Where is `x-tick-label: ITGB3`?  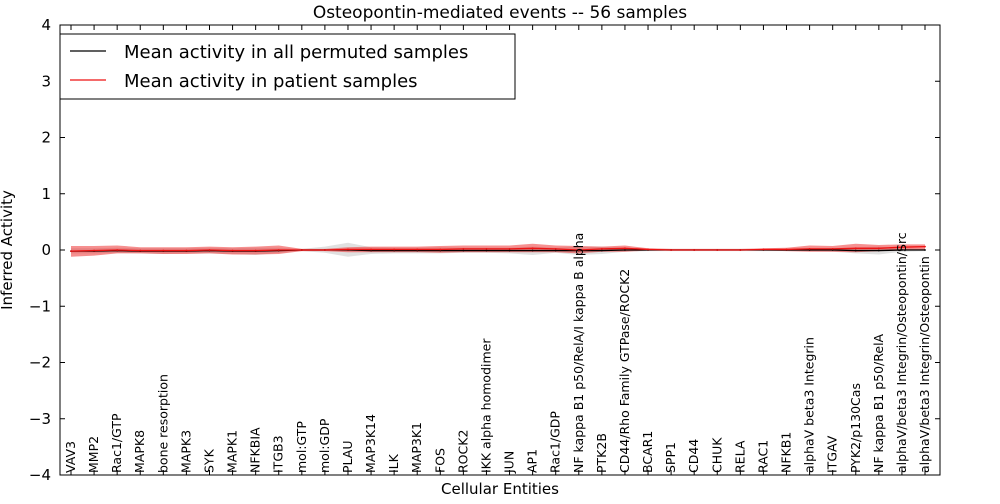 x-tick-label: ITGB3 is located at coordinates (278, 454).